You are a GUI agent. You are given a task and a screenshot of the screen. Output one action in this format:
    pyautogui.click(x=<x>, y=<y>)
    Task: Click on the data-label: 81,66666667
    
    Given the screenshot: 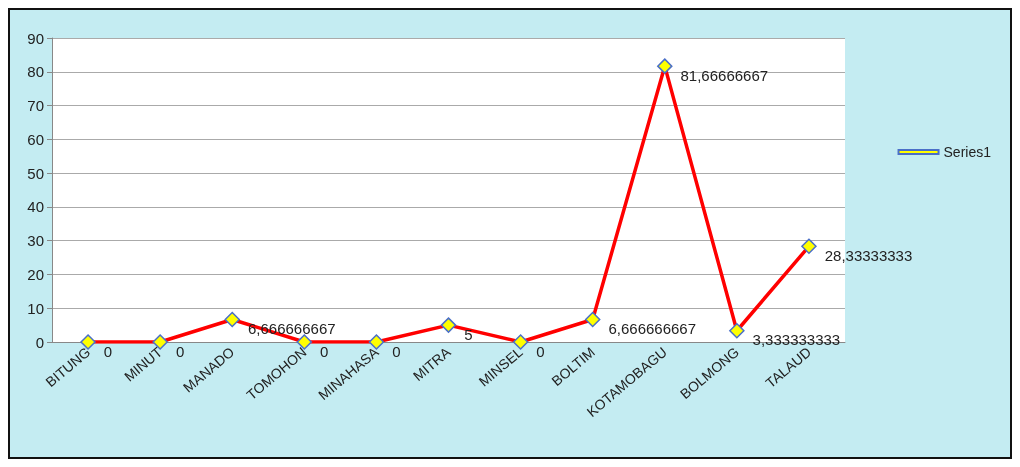 What is the action you would take?
    pyautogui.click(x=724, y=75)
    